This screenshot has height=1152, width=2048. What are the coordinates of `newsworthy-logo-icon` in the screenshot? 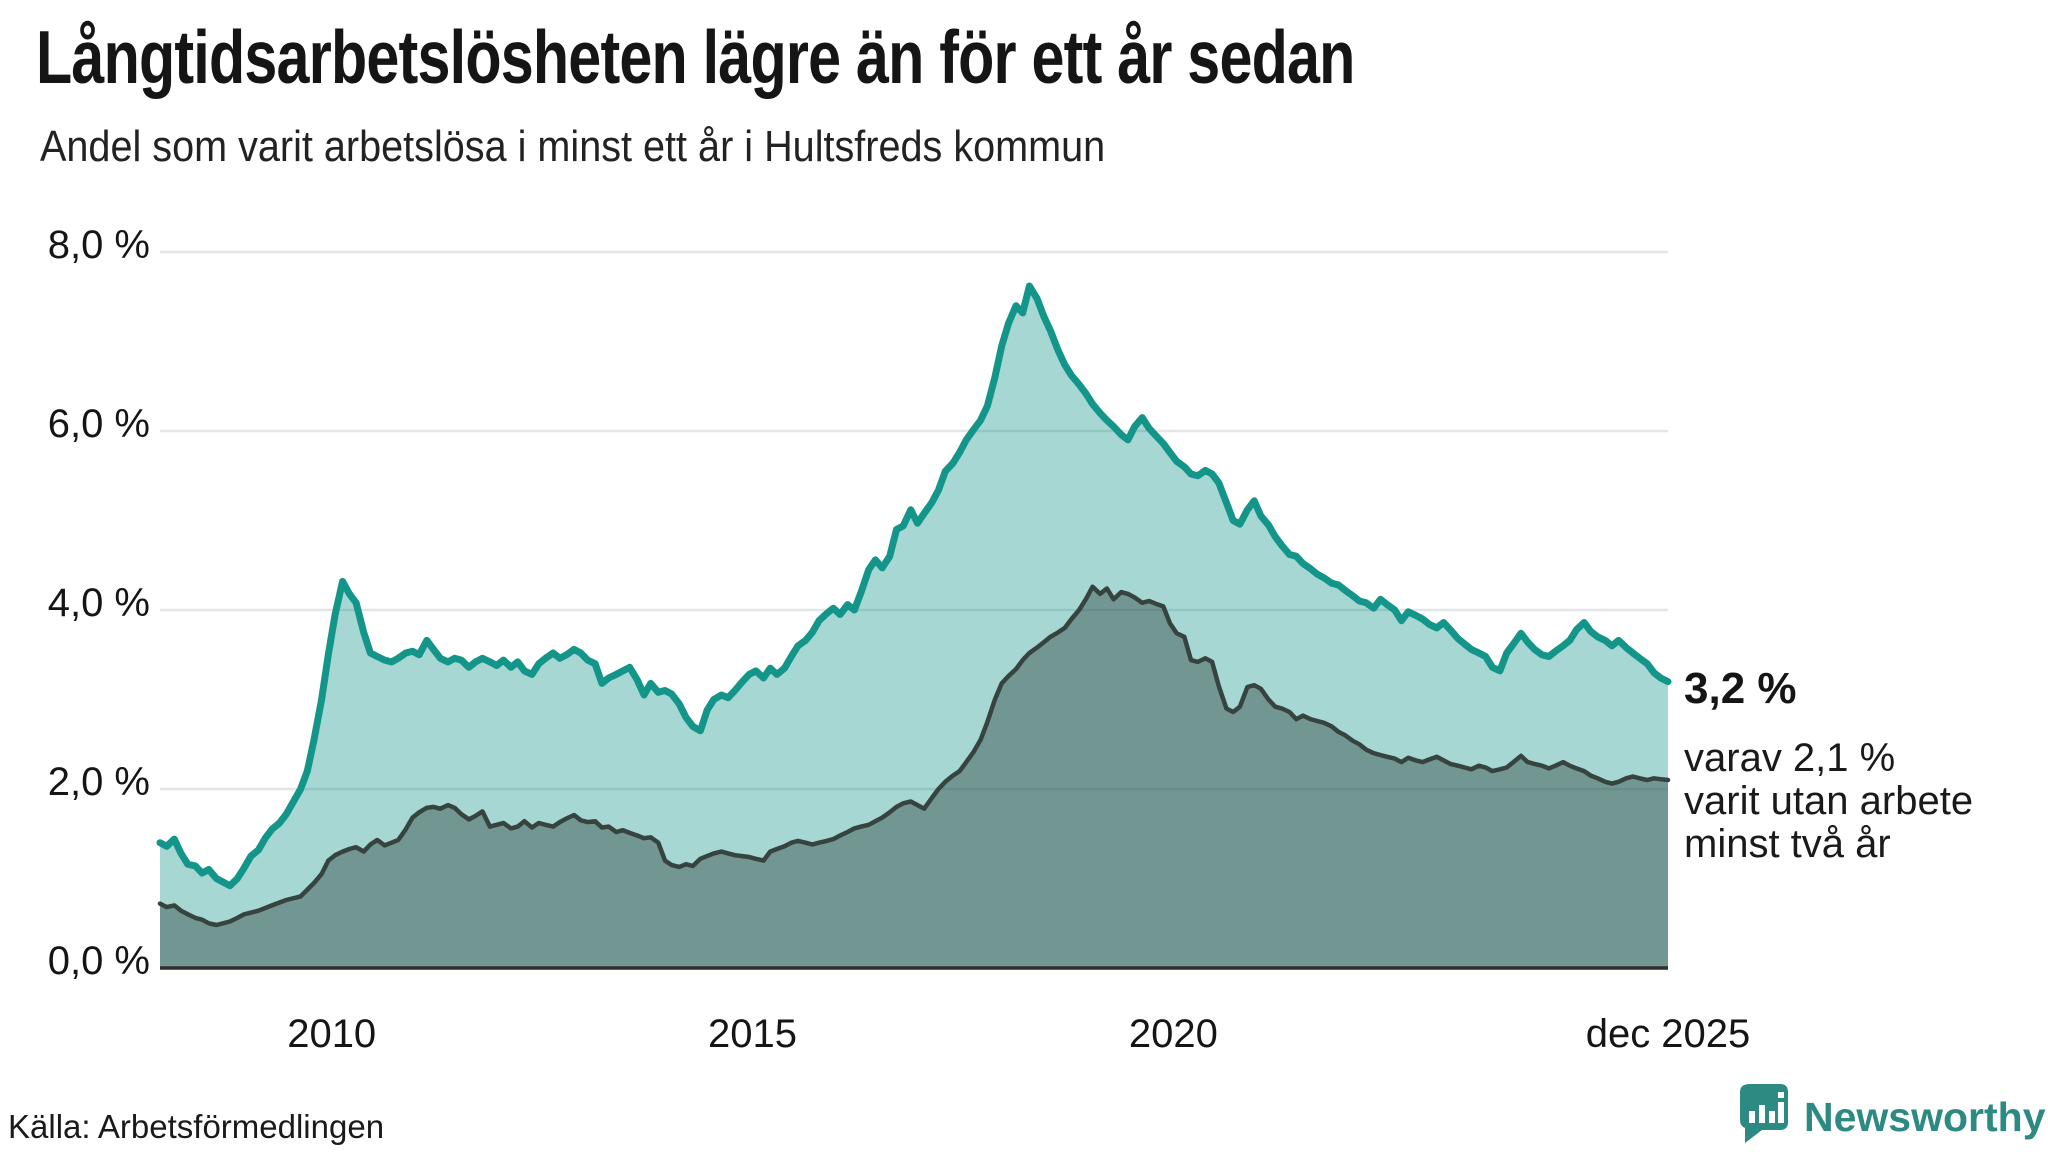 It's located at (1764, 1113).